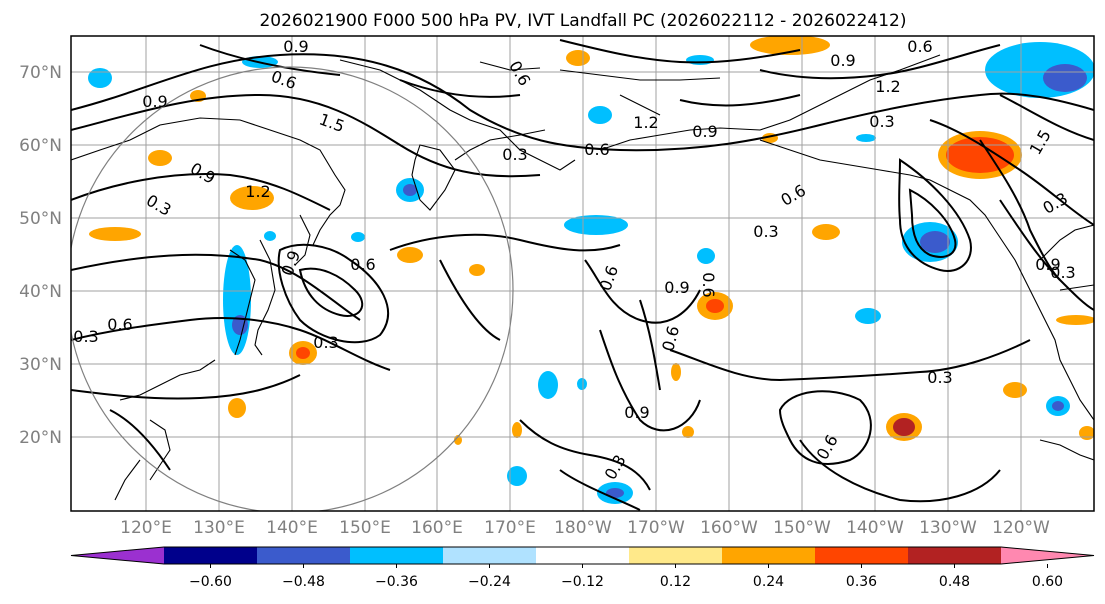 This screenshot has height=604, width=1105. Describe the element at coordinates (40, 73) in the screenshot. I see `lat-label: 70°N` at that location.